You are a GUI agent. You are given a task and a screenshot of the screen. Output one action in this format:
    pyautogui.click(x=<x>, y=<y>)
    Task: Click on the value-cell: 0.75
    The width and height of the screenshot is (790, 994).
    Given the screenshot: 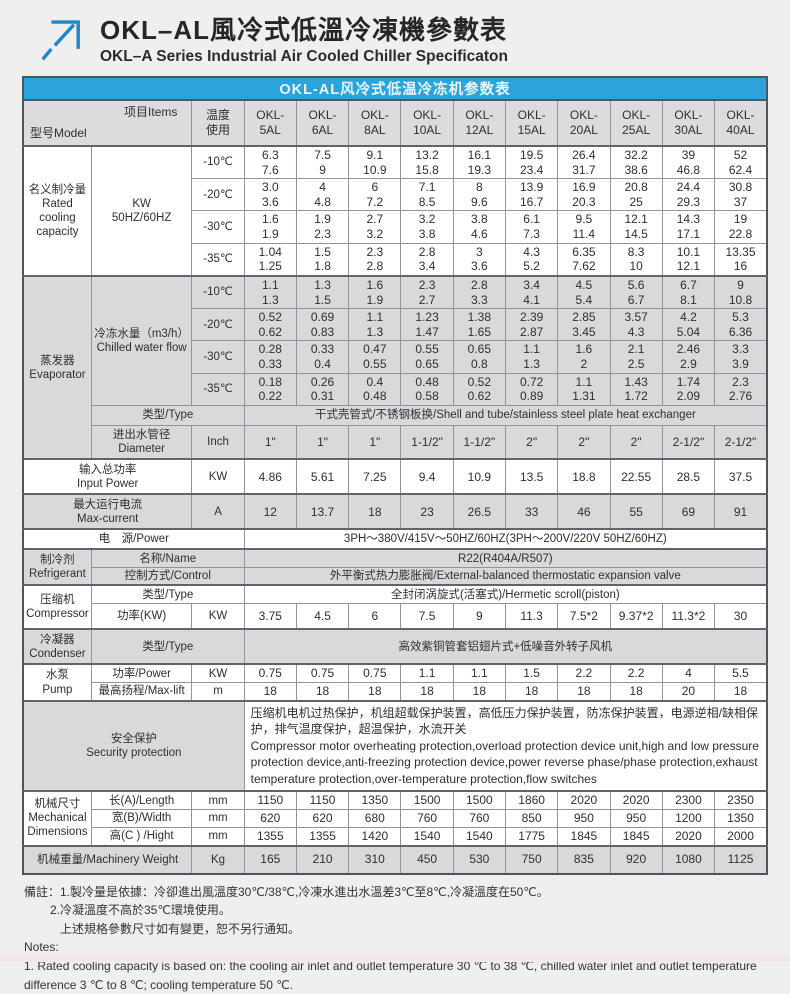 What is the action you would take?
    pyautogui.click(x=375, y=673)
    